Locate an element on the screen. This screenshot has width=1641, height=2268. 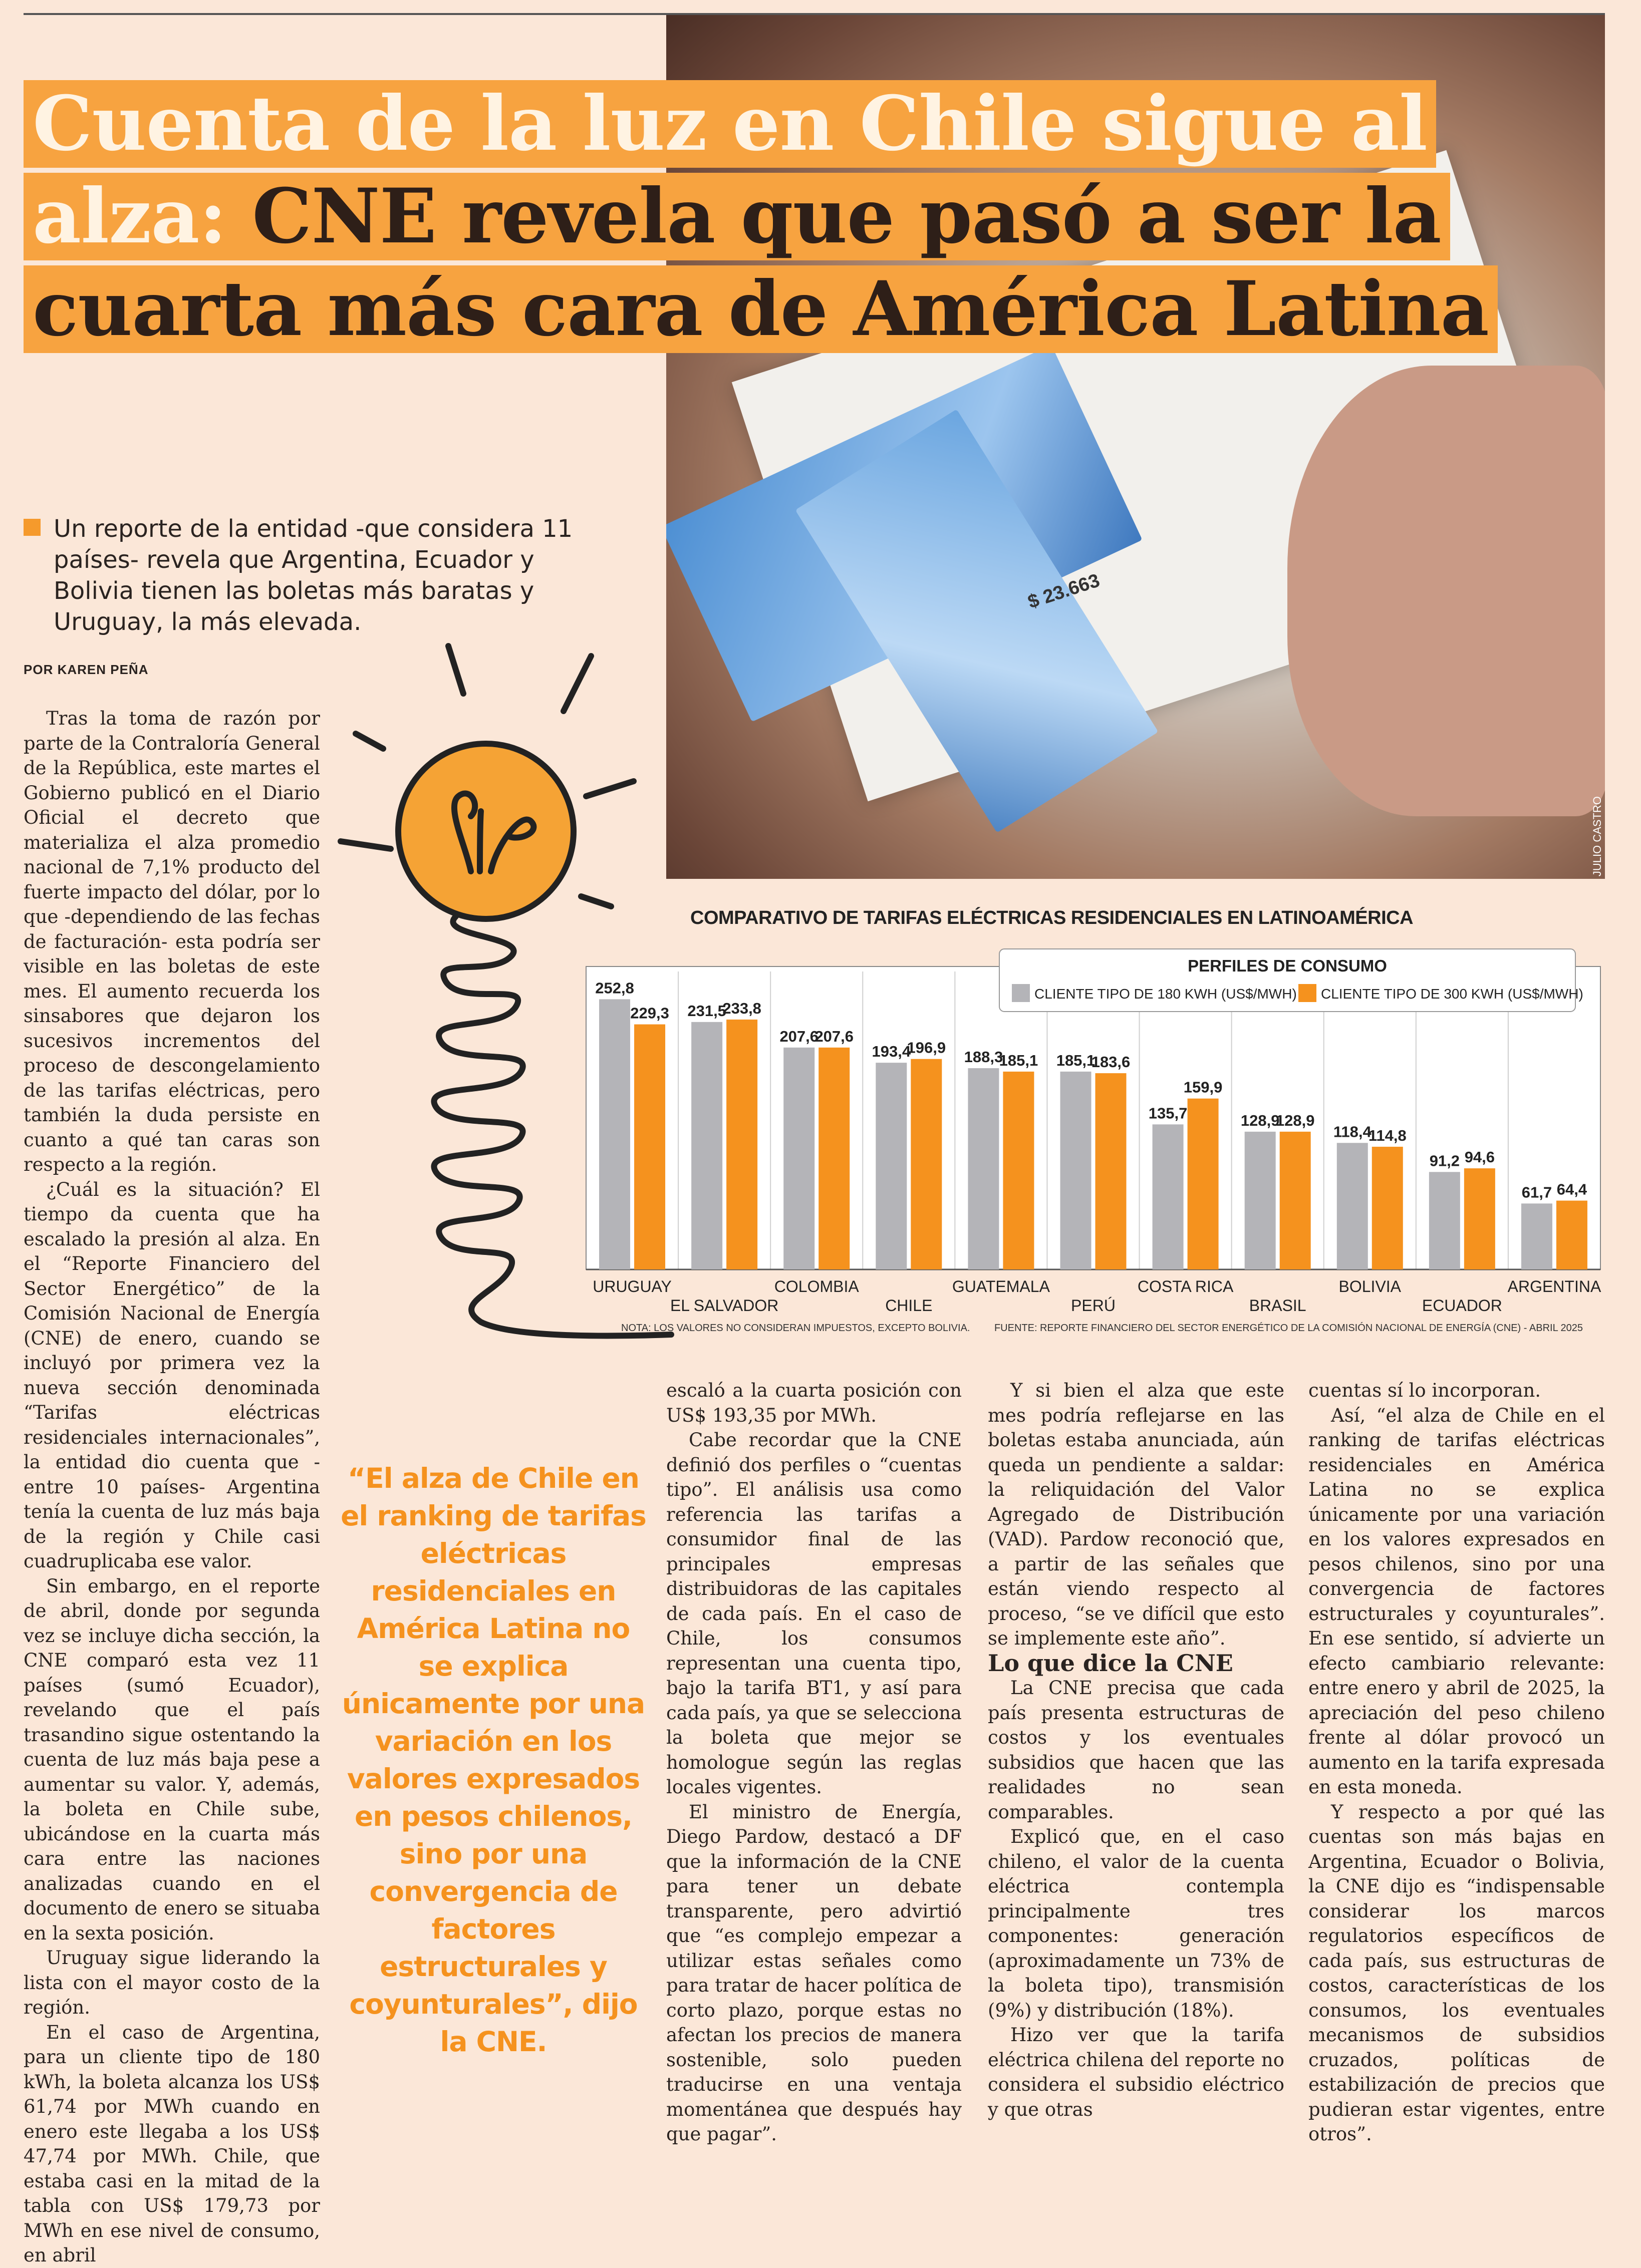
category-label: ECUADOR is located at coordinates (1462, 1306).